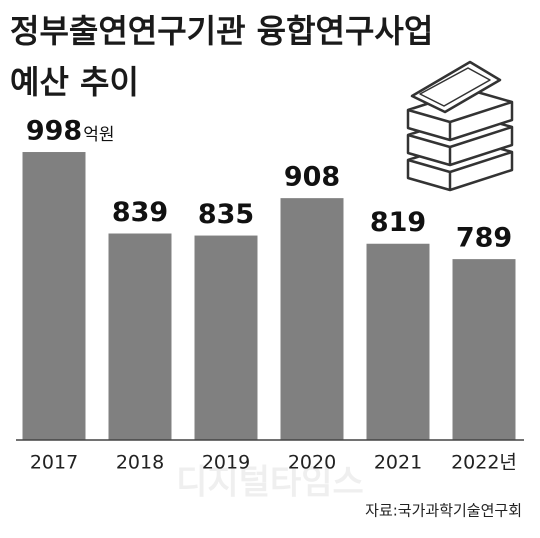  I want to click on chart-title: 예산 추이, so click(74, 82).